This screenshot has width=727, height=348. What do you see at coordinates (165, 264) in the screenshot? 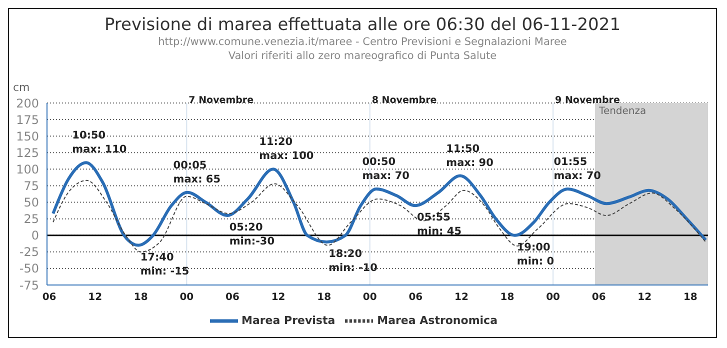
I see `annotation: 17:40 min: -15` at bounding box center [165, 264].